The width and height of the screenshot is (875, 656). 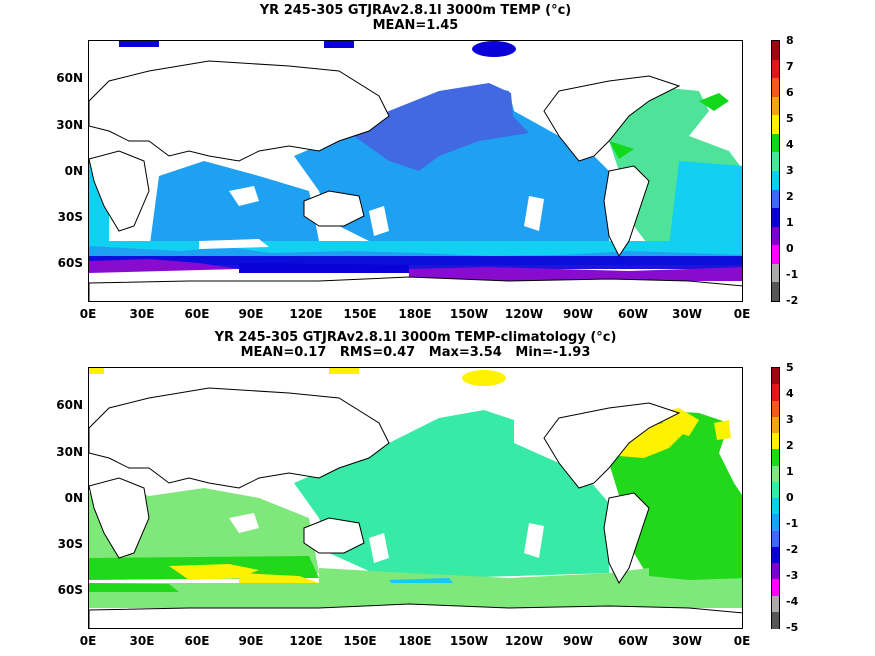 I want to click on top-lon-label: 30W, so click(x=687, y=314).